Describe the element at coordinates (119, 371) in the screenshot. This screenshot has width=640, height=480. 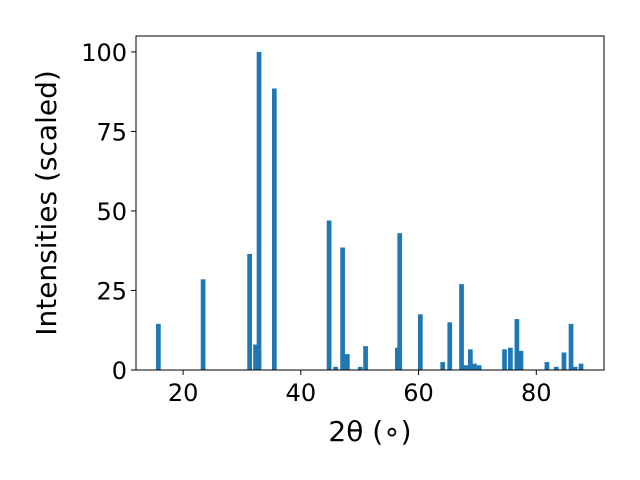
I see `y-tick-label-0: 0` at that location.